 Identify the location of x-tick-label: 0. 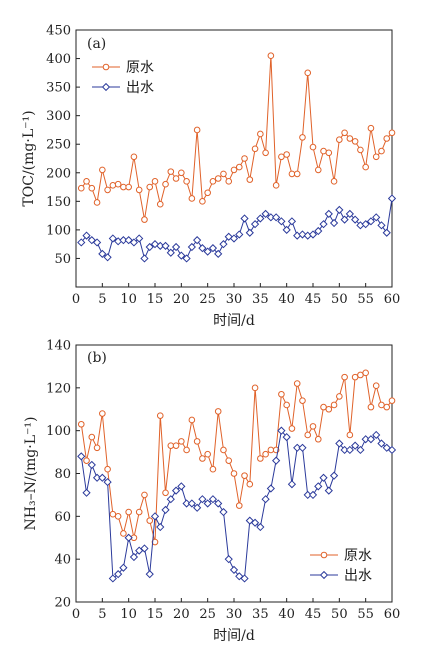
(76, 299).